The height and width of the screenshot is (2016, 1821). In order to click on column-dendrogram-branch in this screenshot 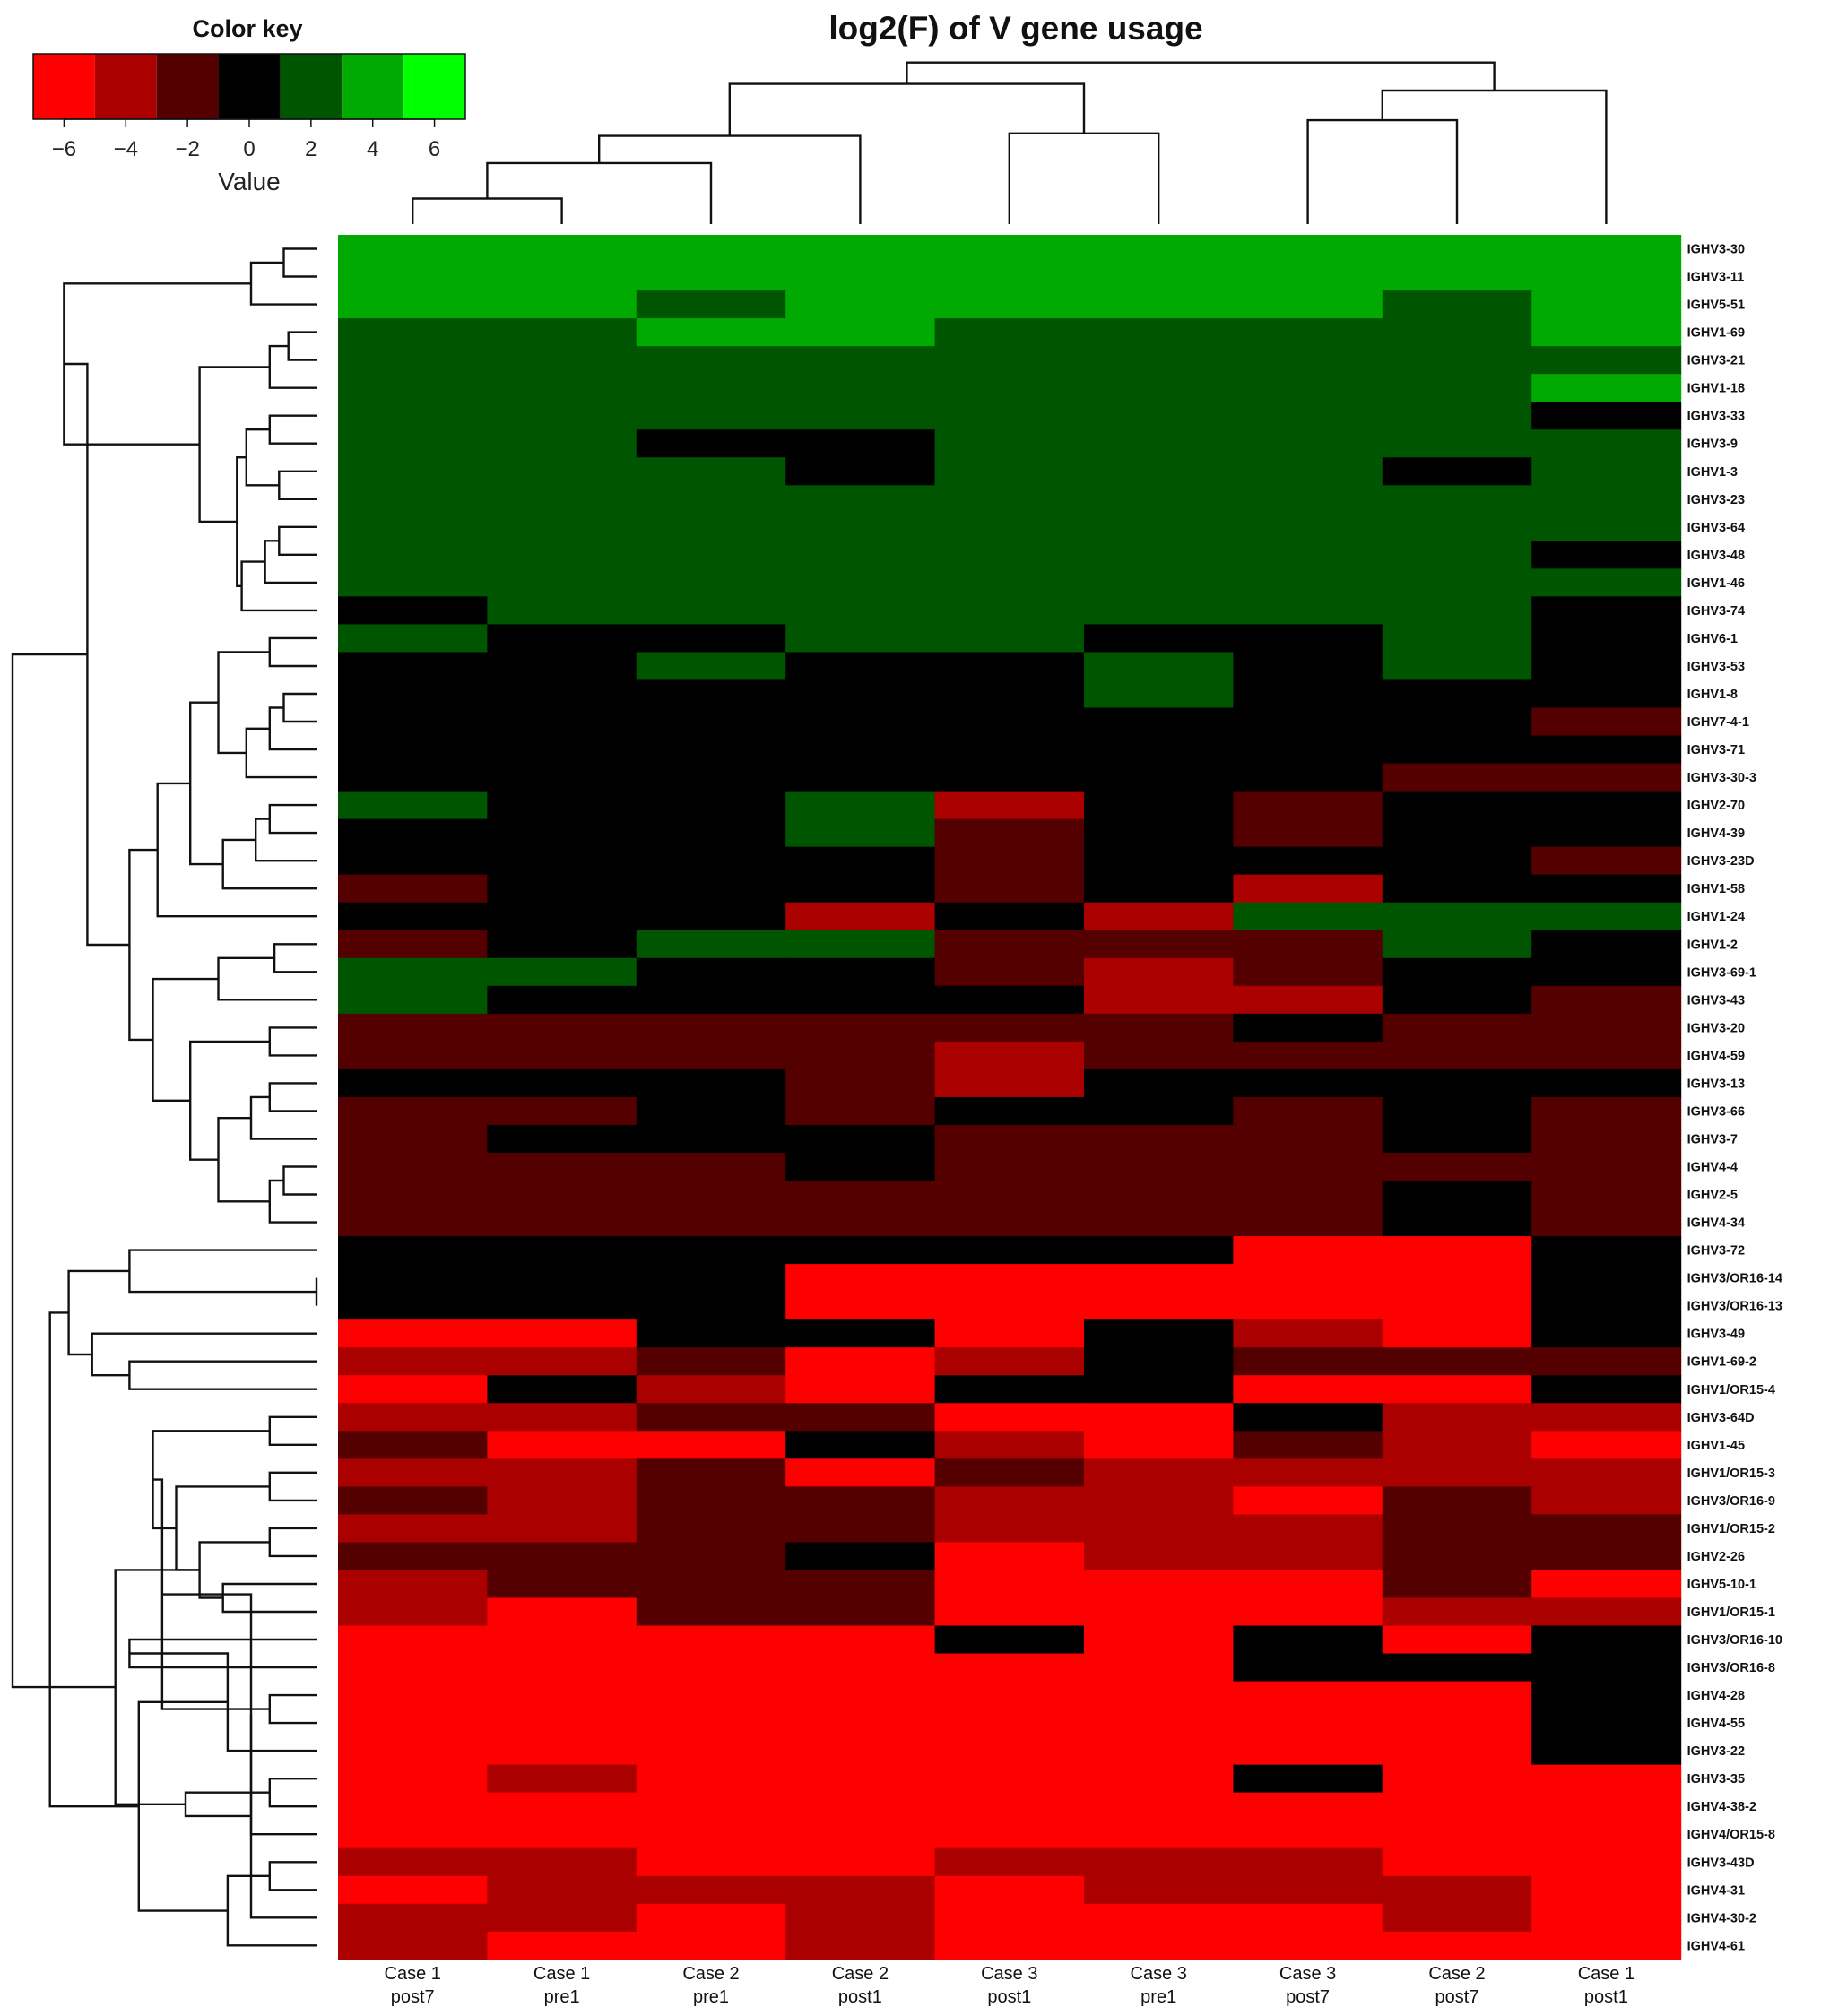, I will do `click(1084, 178)`.